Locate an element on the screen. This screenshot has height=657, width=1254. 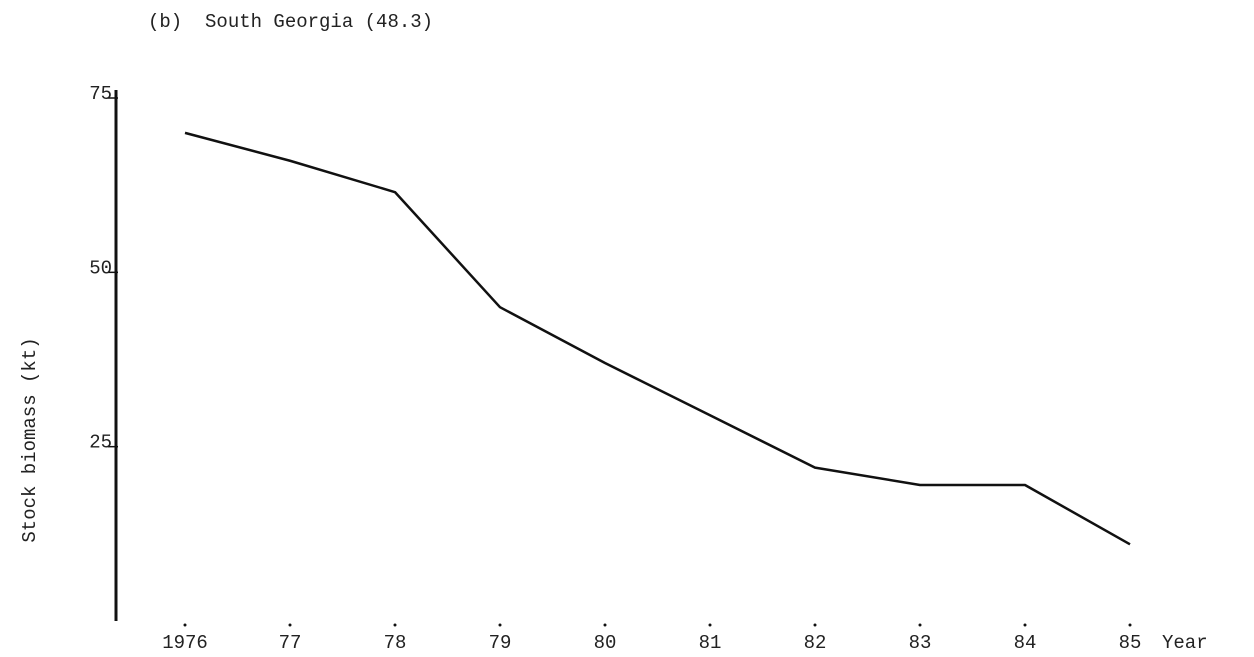
x-tick-label: 81 is located at coordinates (710, 643).